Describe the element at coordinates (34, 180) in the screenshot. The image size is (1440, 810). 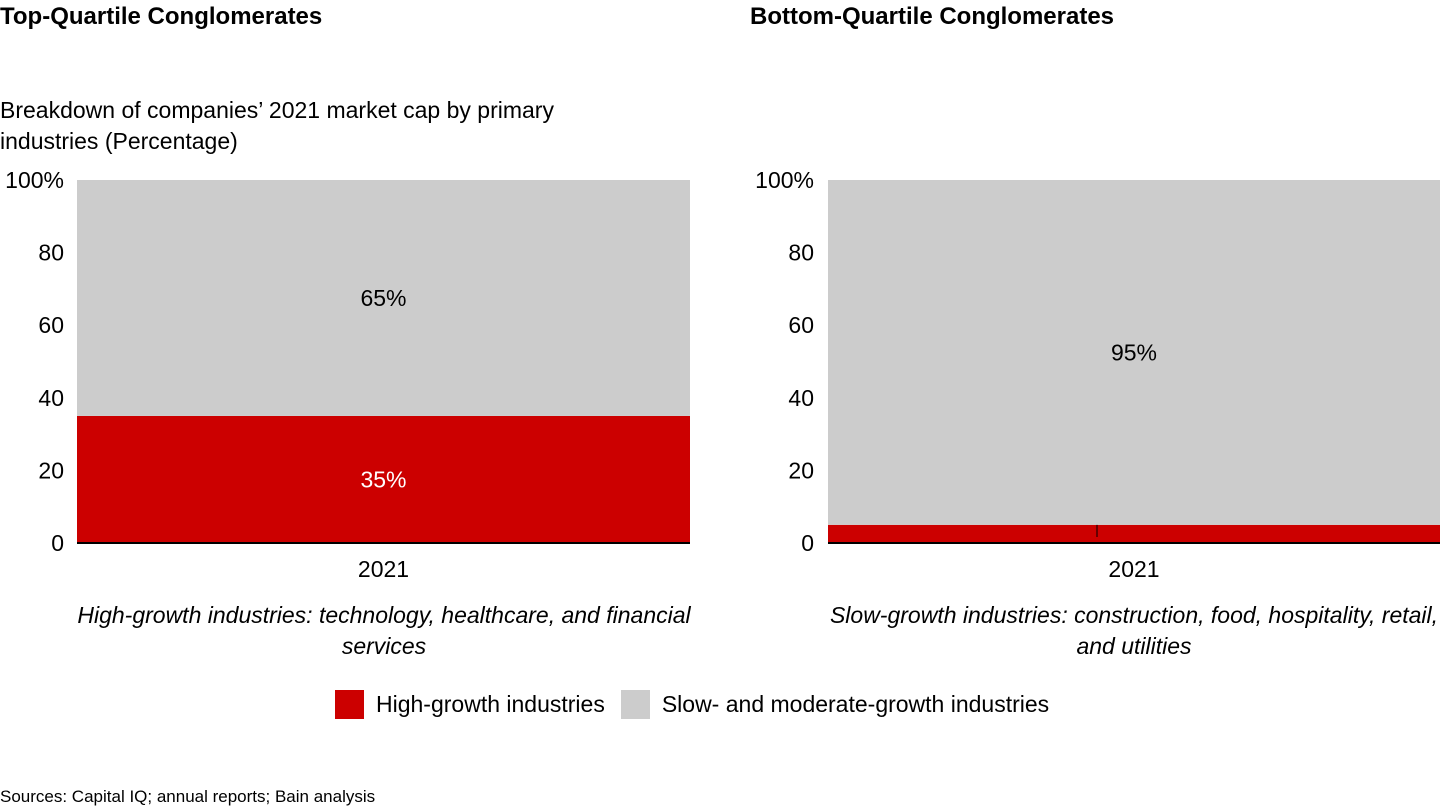
I see `left-y-tick-label: 100%` at that location.